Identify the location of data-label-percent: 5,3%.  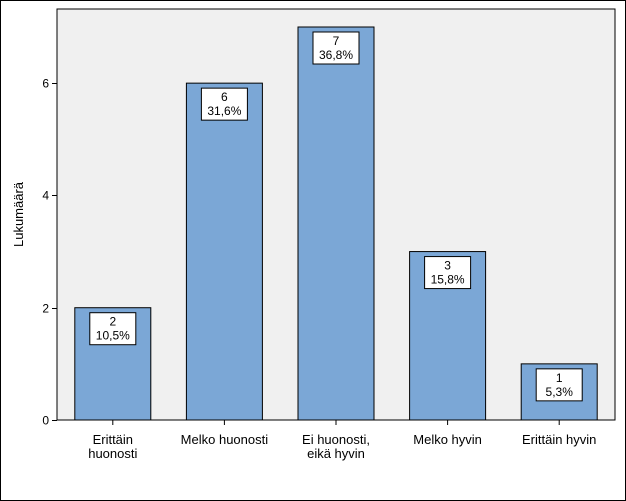
(560, 392).